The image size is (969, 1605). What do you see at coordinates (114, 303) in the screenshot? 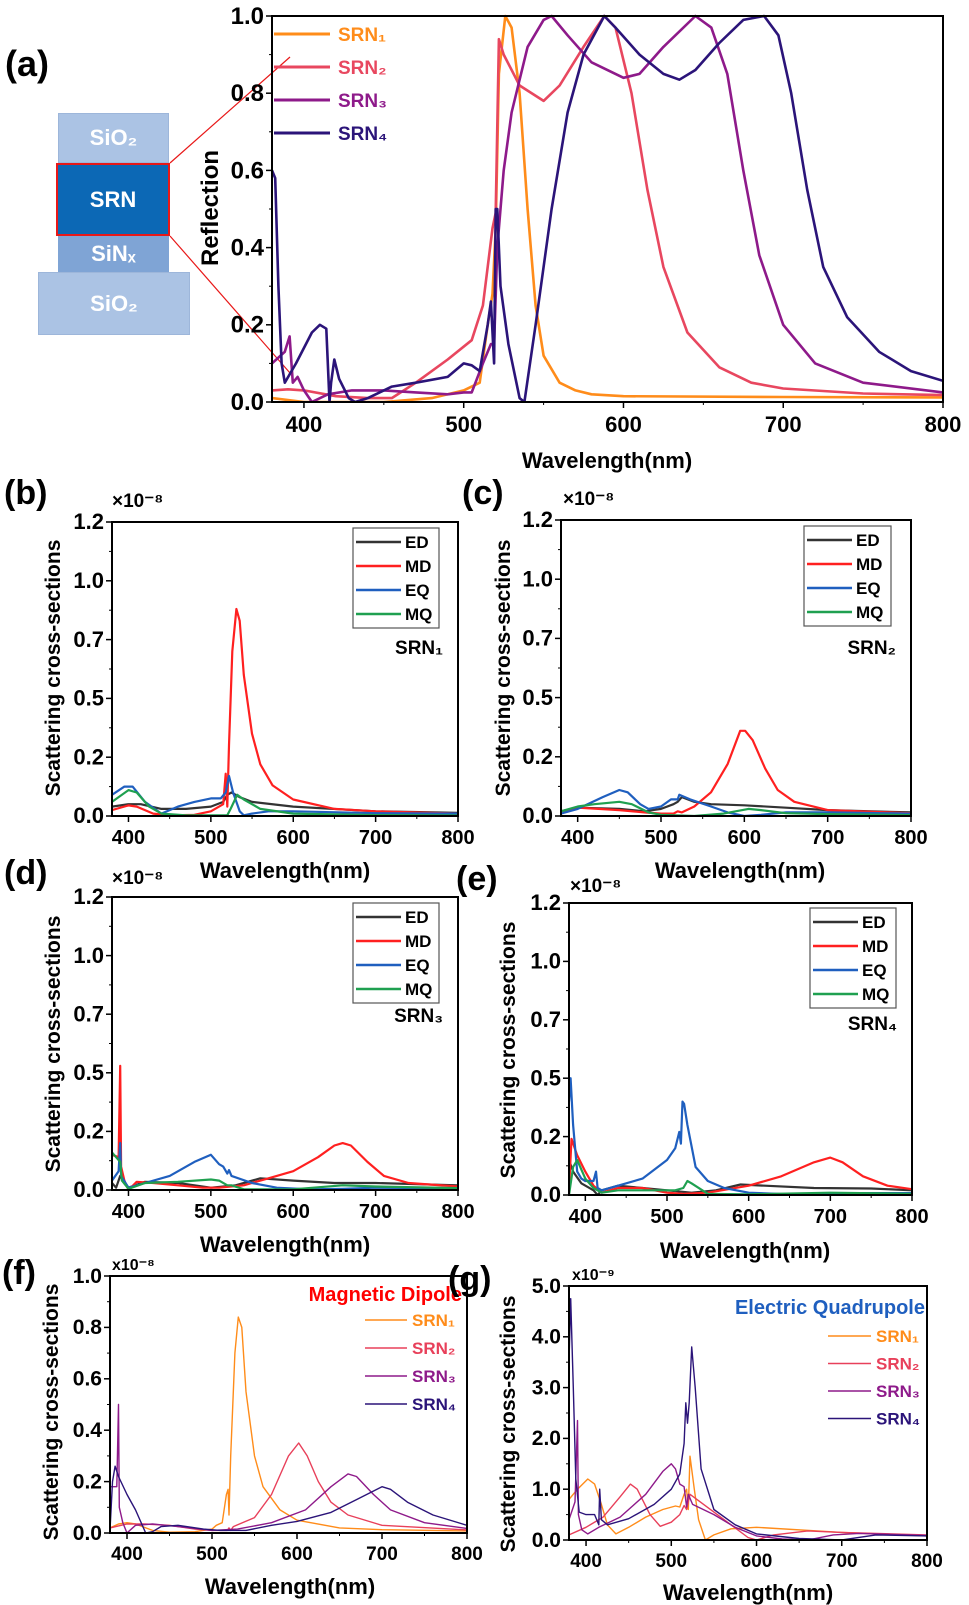
I see `layer-sio2-bottom: SiO₂` at bounding box center [114, 303].